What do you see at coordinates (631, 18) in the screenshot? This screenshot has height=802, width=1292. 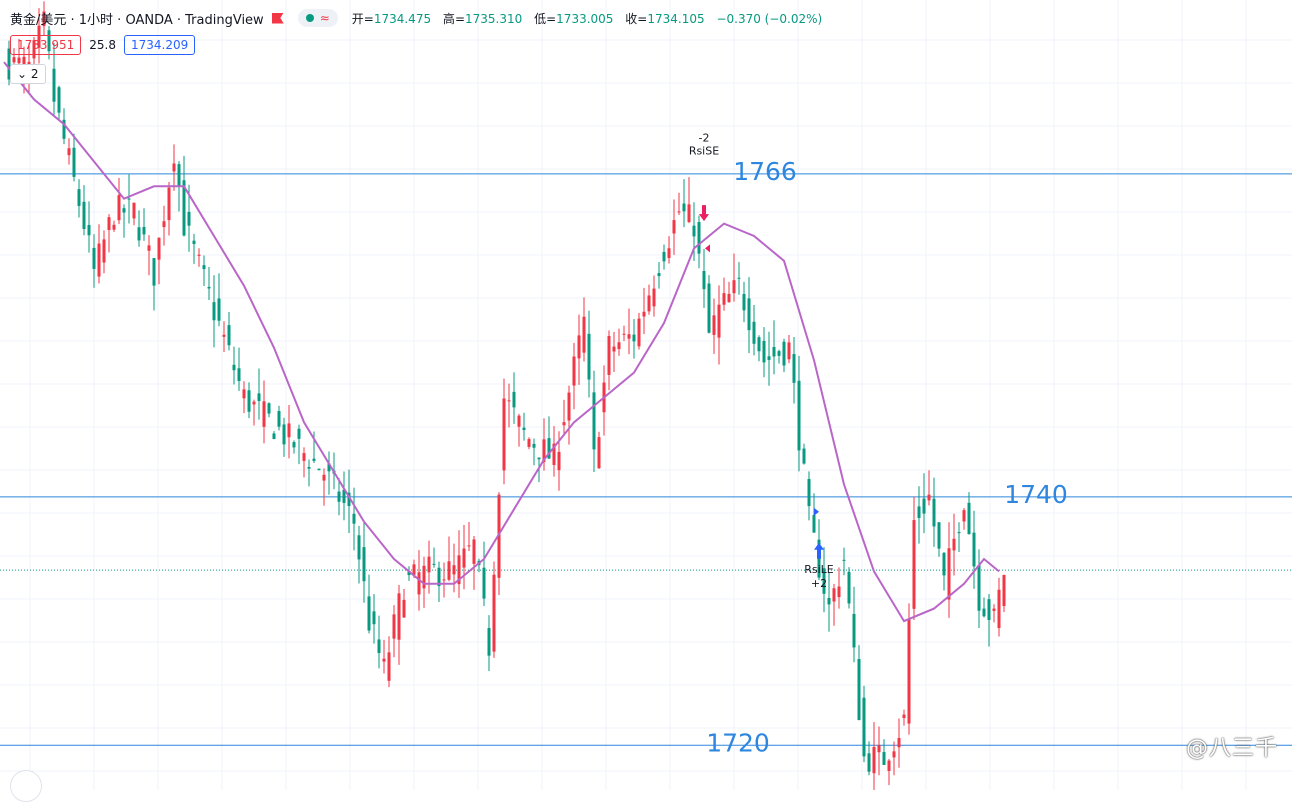 I see `close-label: 收` at bounding box center [631, 18].